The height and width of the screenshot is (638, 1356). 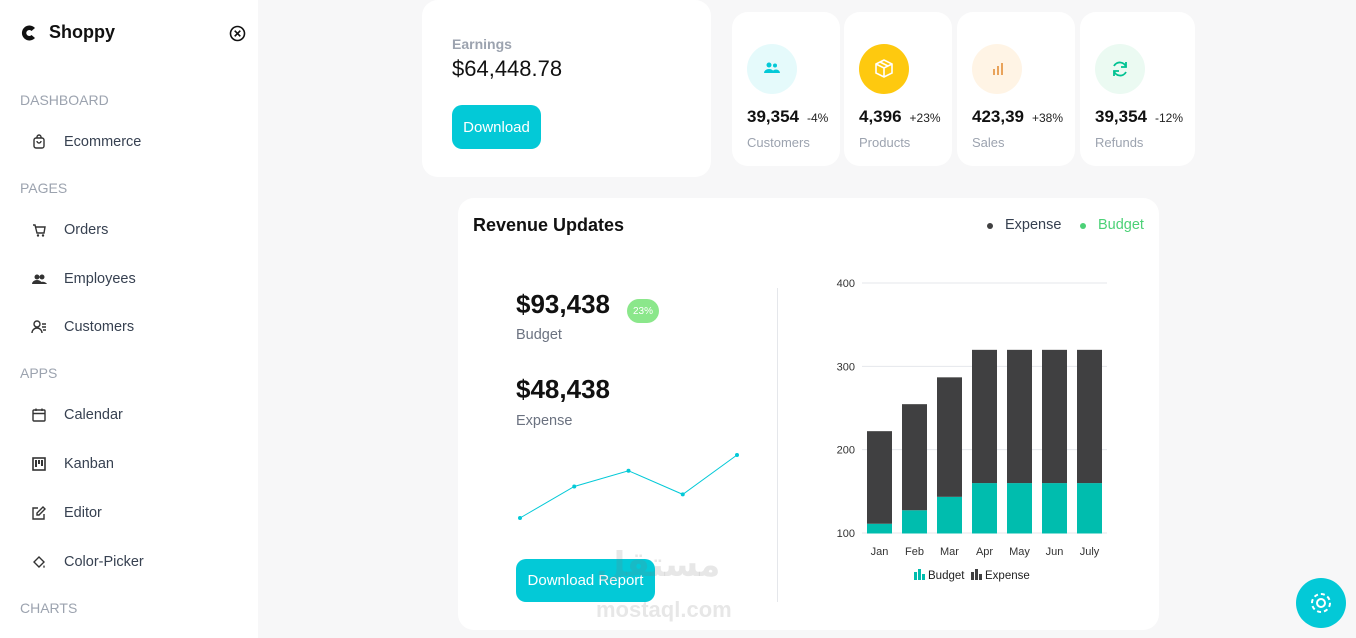 I want to click on stat-card: 39,354 -12% Refunds, so click(x=1137, y=89).